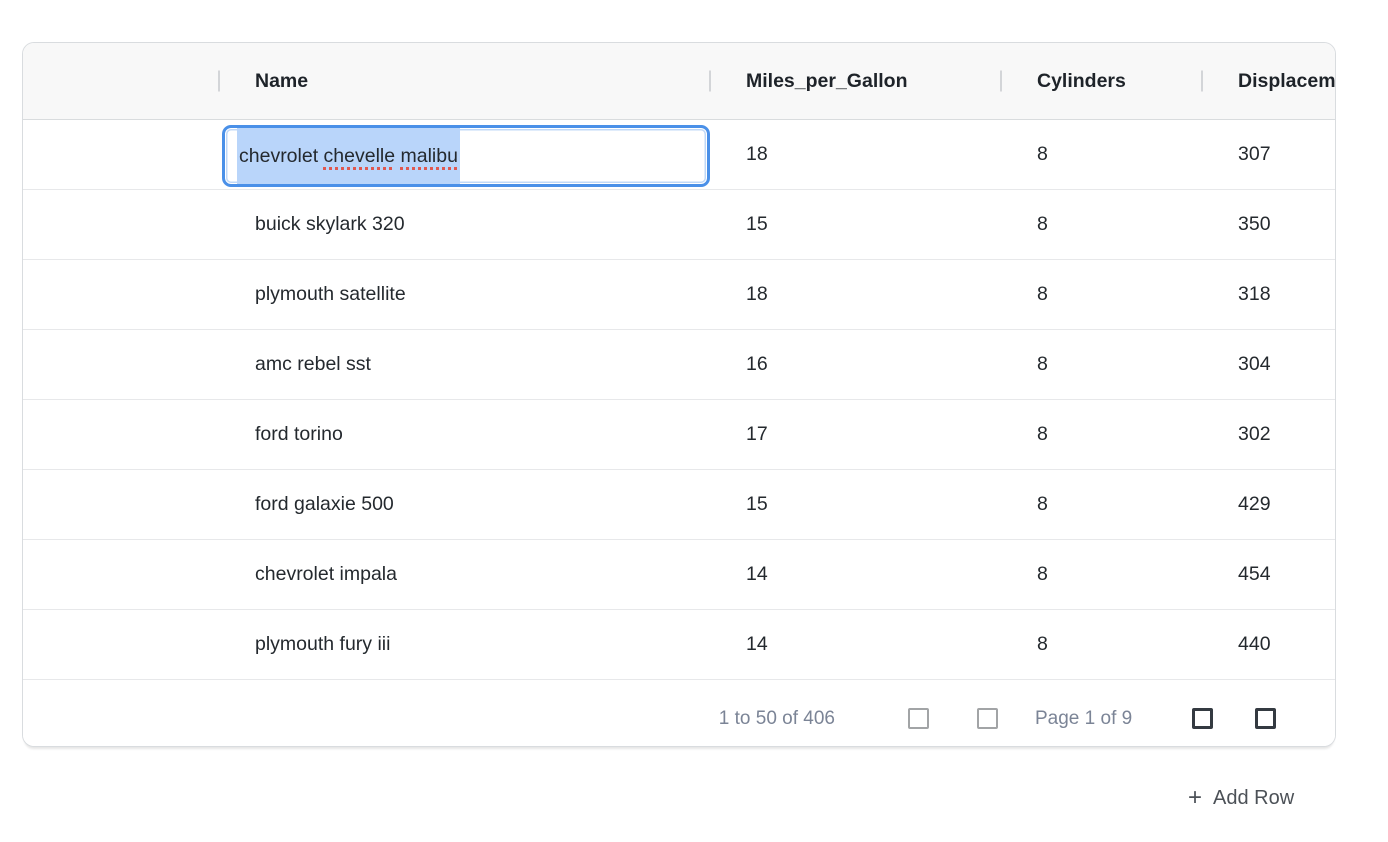 The image size is (1388, 842). Describe the element at coordinates (281, 155) in the screenshot. I see `editor-text-segment: chevrolet` at that location.